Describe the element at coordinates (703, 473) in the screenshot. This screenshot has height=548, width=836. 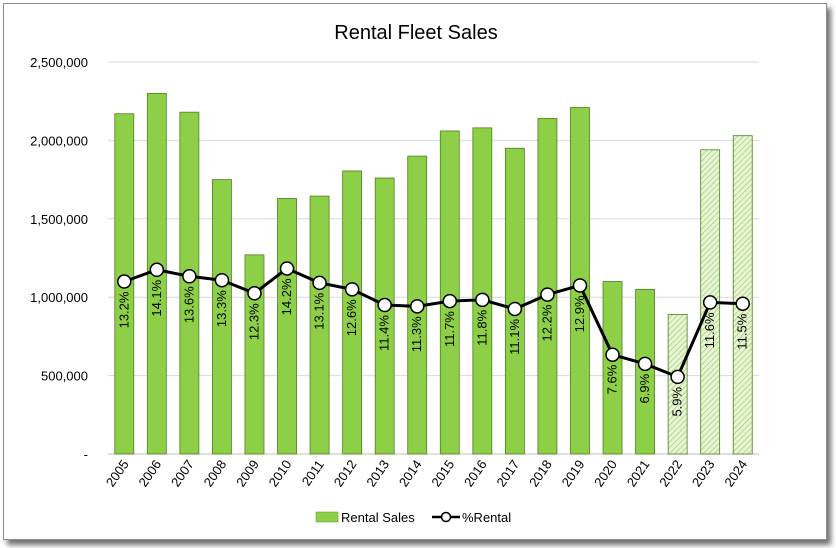
I see `x-tick-label: 2023` at that location.